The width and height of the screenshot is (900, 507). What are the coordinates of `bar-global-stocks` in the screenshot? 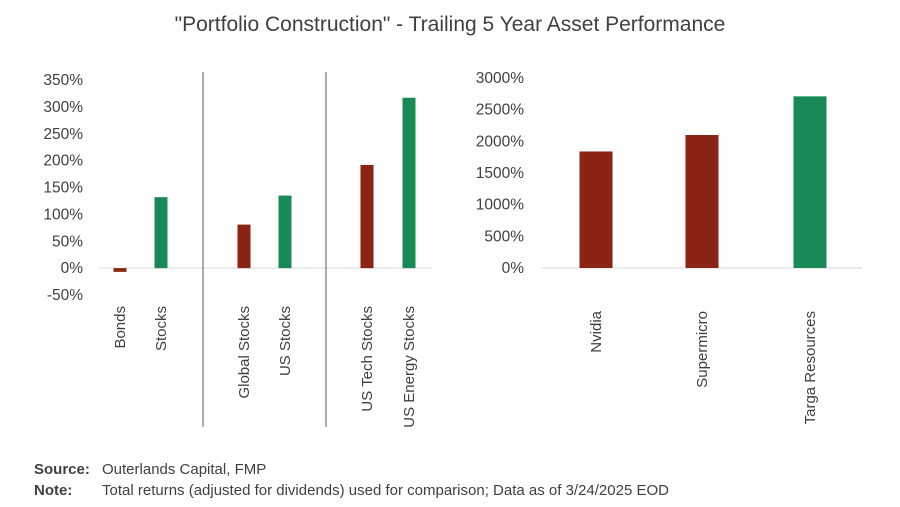 It's located at (244, 246).